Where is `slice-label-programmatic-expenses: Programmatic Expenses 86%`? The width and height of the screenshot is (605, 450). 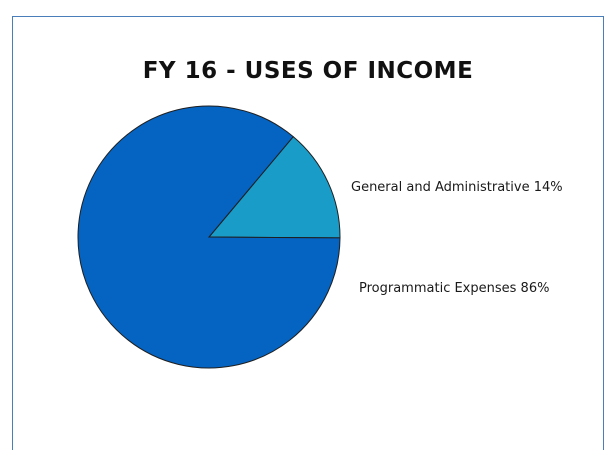 slice-label-programmatic-expenses: Programmatic Expenses 86% is located at coordinates (454, 288).